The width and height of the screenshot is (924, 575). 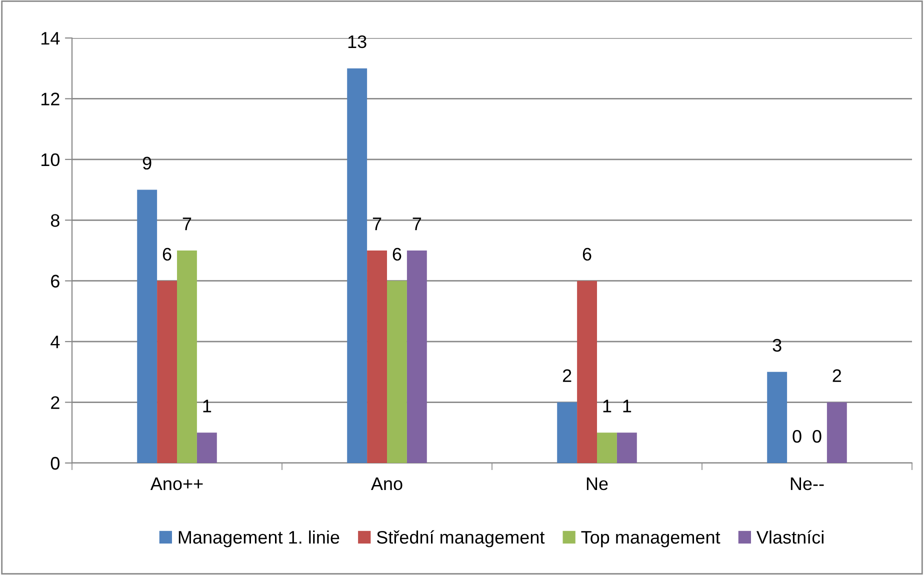 What do you see at coordinates (55, 402) in the screenshot?
I see `y-tick-label: 2` at bounding box center [55, 402].